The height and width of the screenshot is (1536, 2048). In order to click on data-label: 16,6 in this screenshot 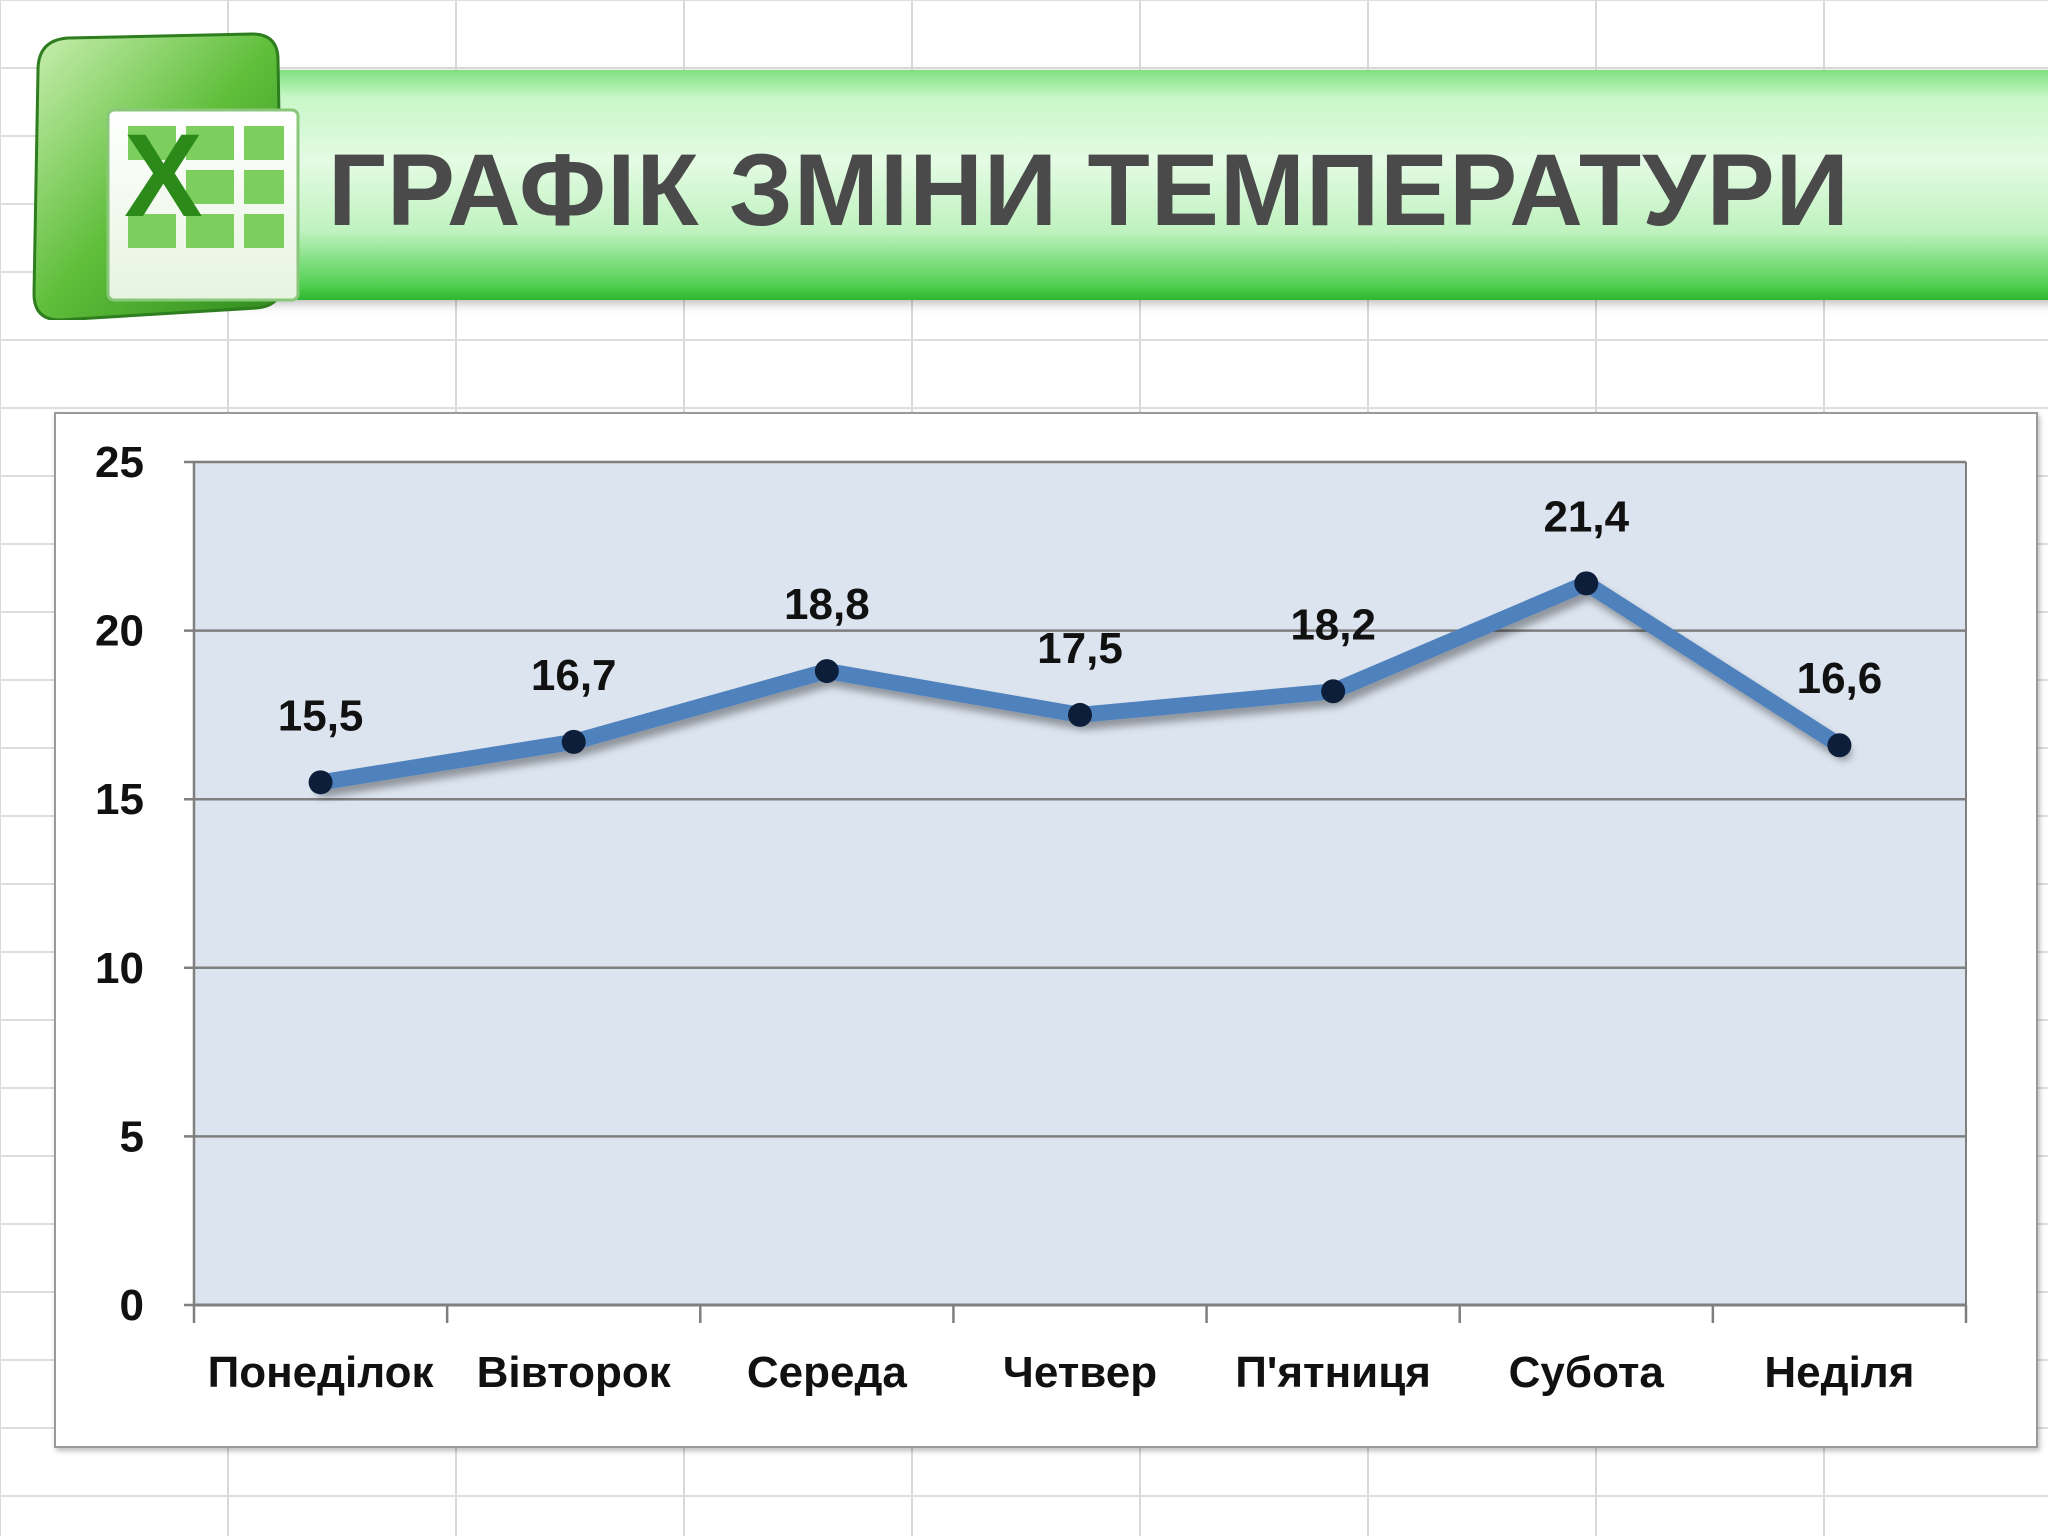, I will do `click(1840, 678)`.